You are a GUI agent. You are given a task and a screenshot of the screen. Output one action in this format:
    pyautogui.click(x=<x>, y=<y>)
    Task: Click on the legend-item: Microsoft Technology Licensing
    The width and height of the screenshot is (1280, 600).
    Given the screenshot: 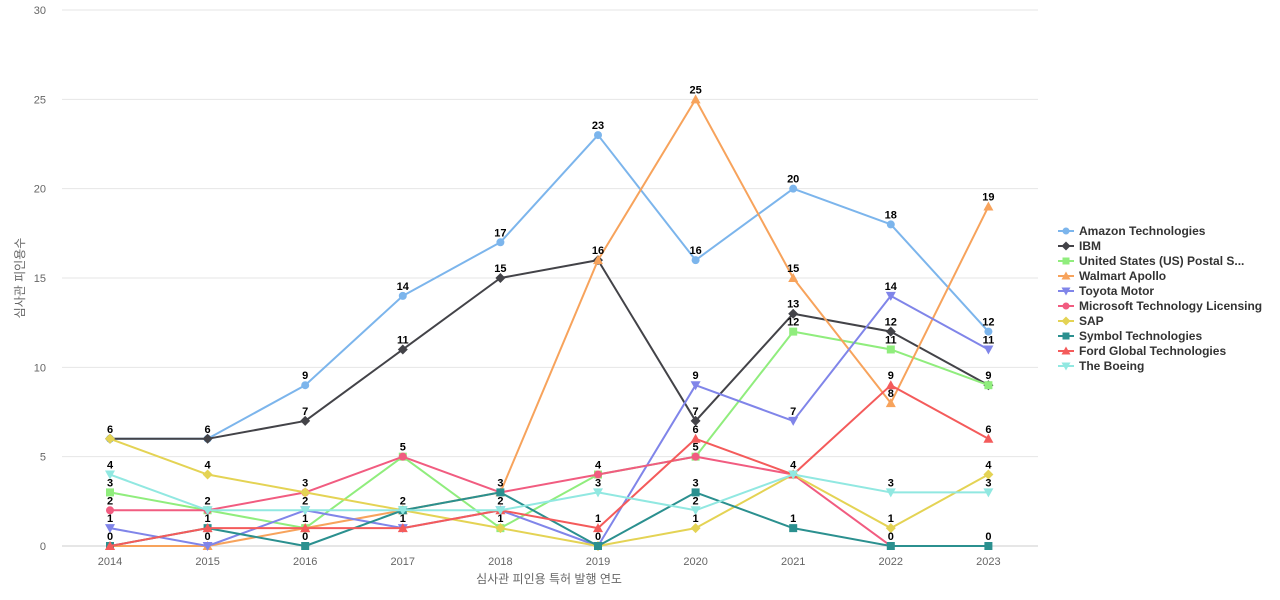 What is the action you would take?
    pyautogui.click(x=1160, y=306)
    